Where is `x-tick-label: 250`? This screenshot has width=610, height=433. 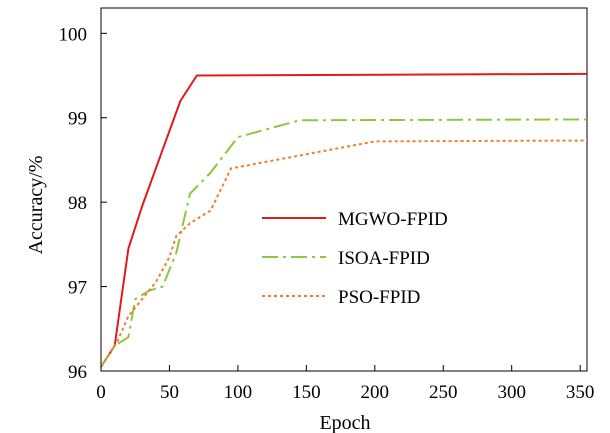
x-tick-label: 250 is located at coordinates (443, 392).